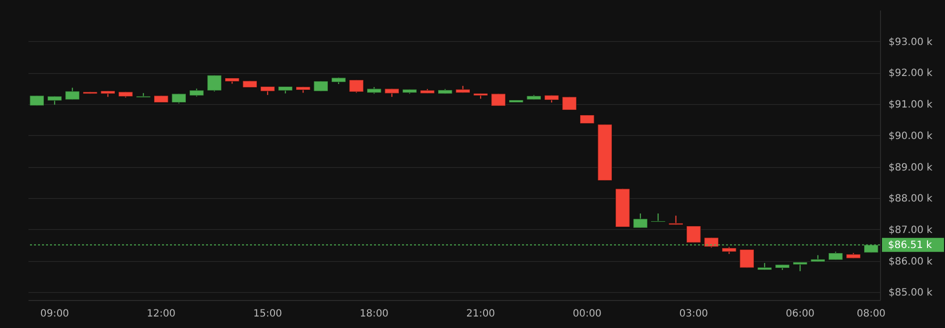  Describe the element at coordinates (267, 314) in the screenshot. I see `x-tick-label: 15:00` at that location.